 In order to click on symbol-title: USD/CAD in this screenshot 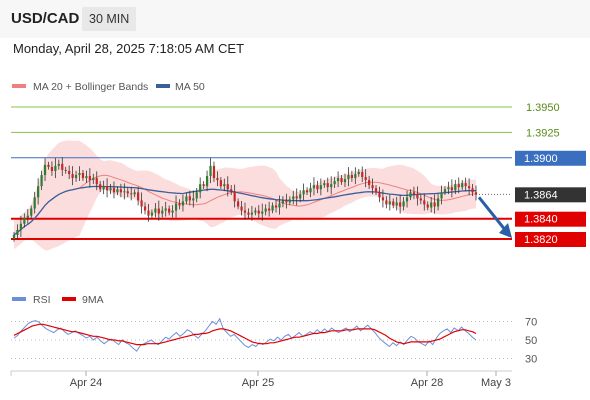, I will do `click(45, 18)`.